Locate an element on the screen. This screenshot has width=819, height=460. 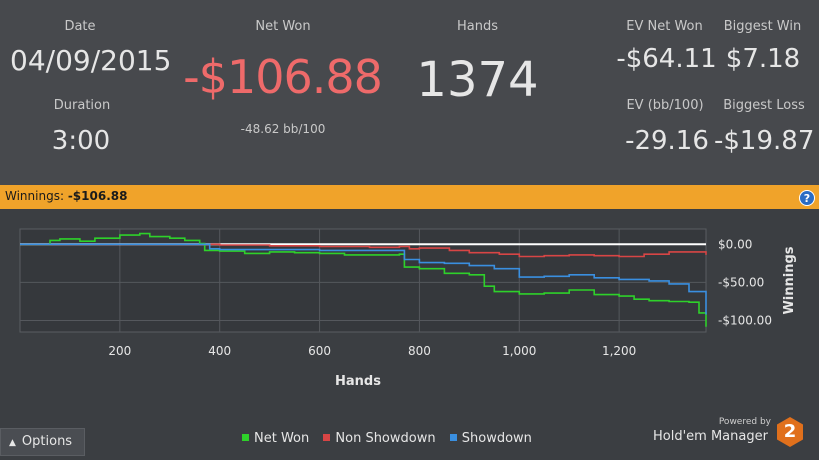
x-tick-label: 1,200 is located at coordinates (619, 351).